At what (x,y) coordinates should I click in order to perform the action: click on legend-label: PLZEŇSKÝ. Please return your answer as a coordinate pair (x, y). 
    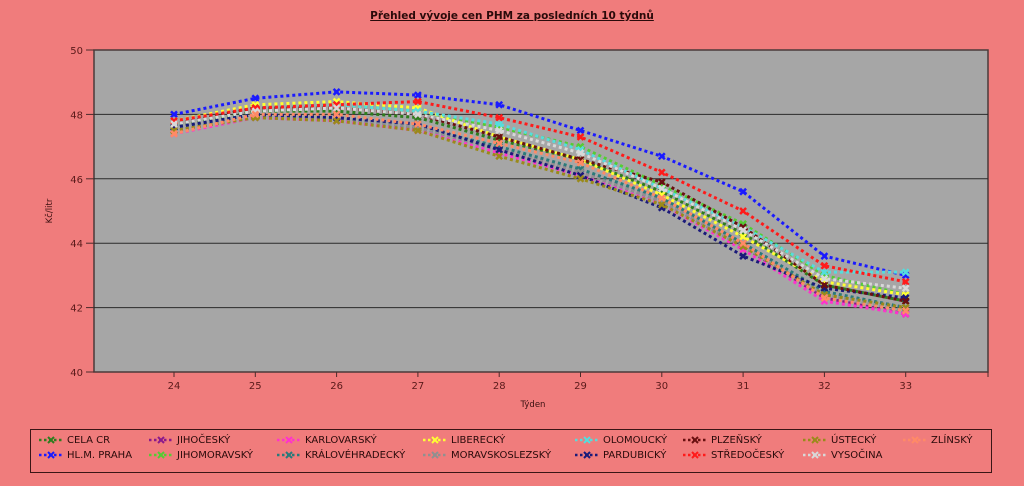
    Looking at the image, I should click on (736, 440).